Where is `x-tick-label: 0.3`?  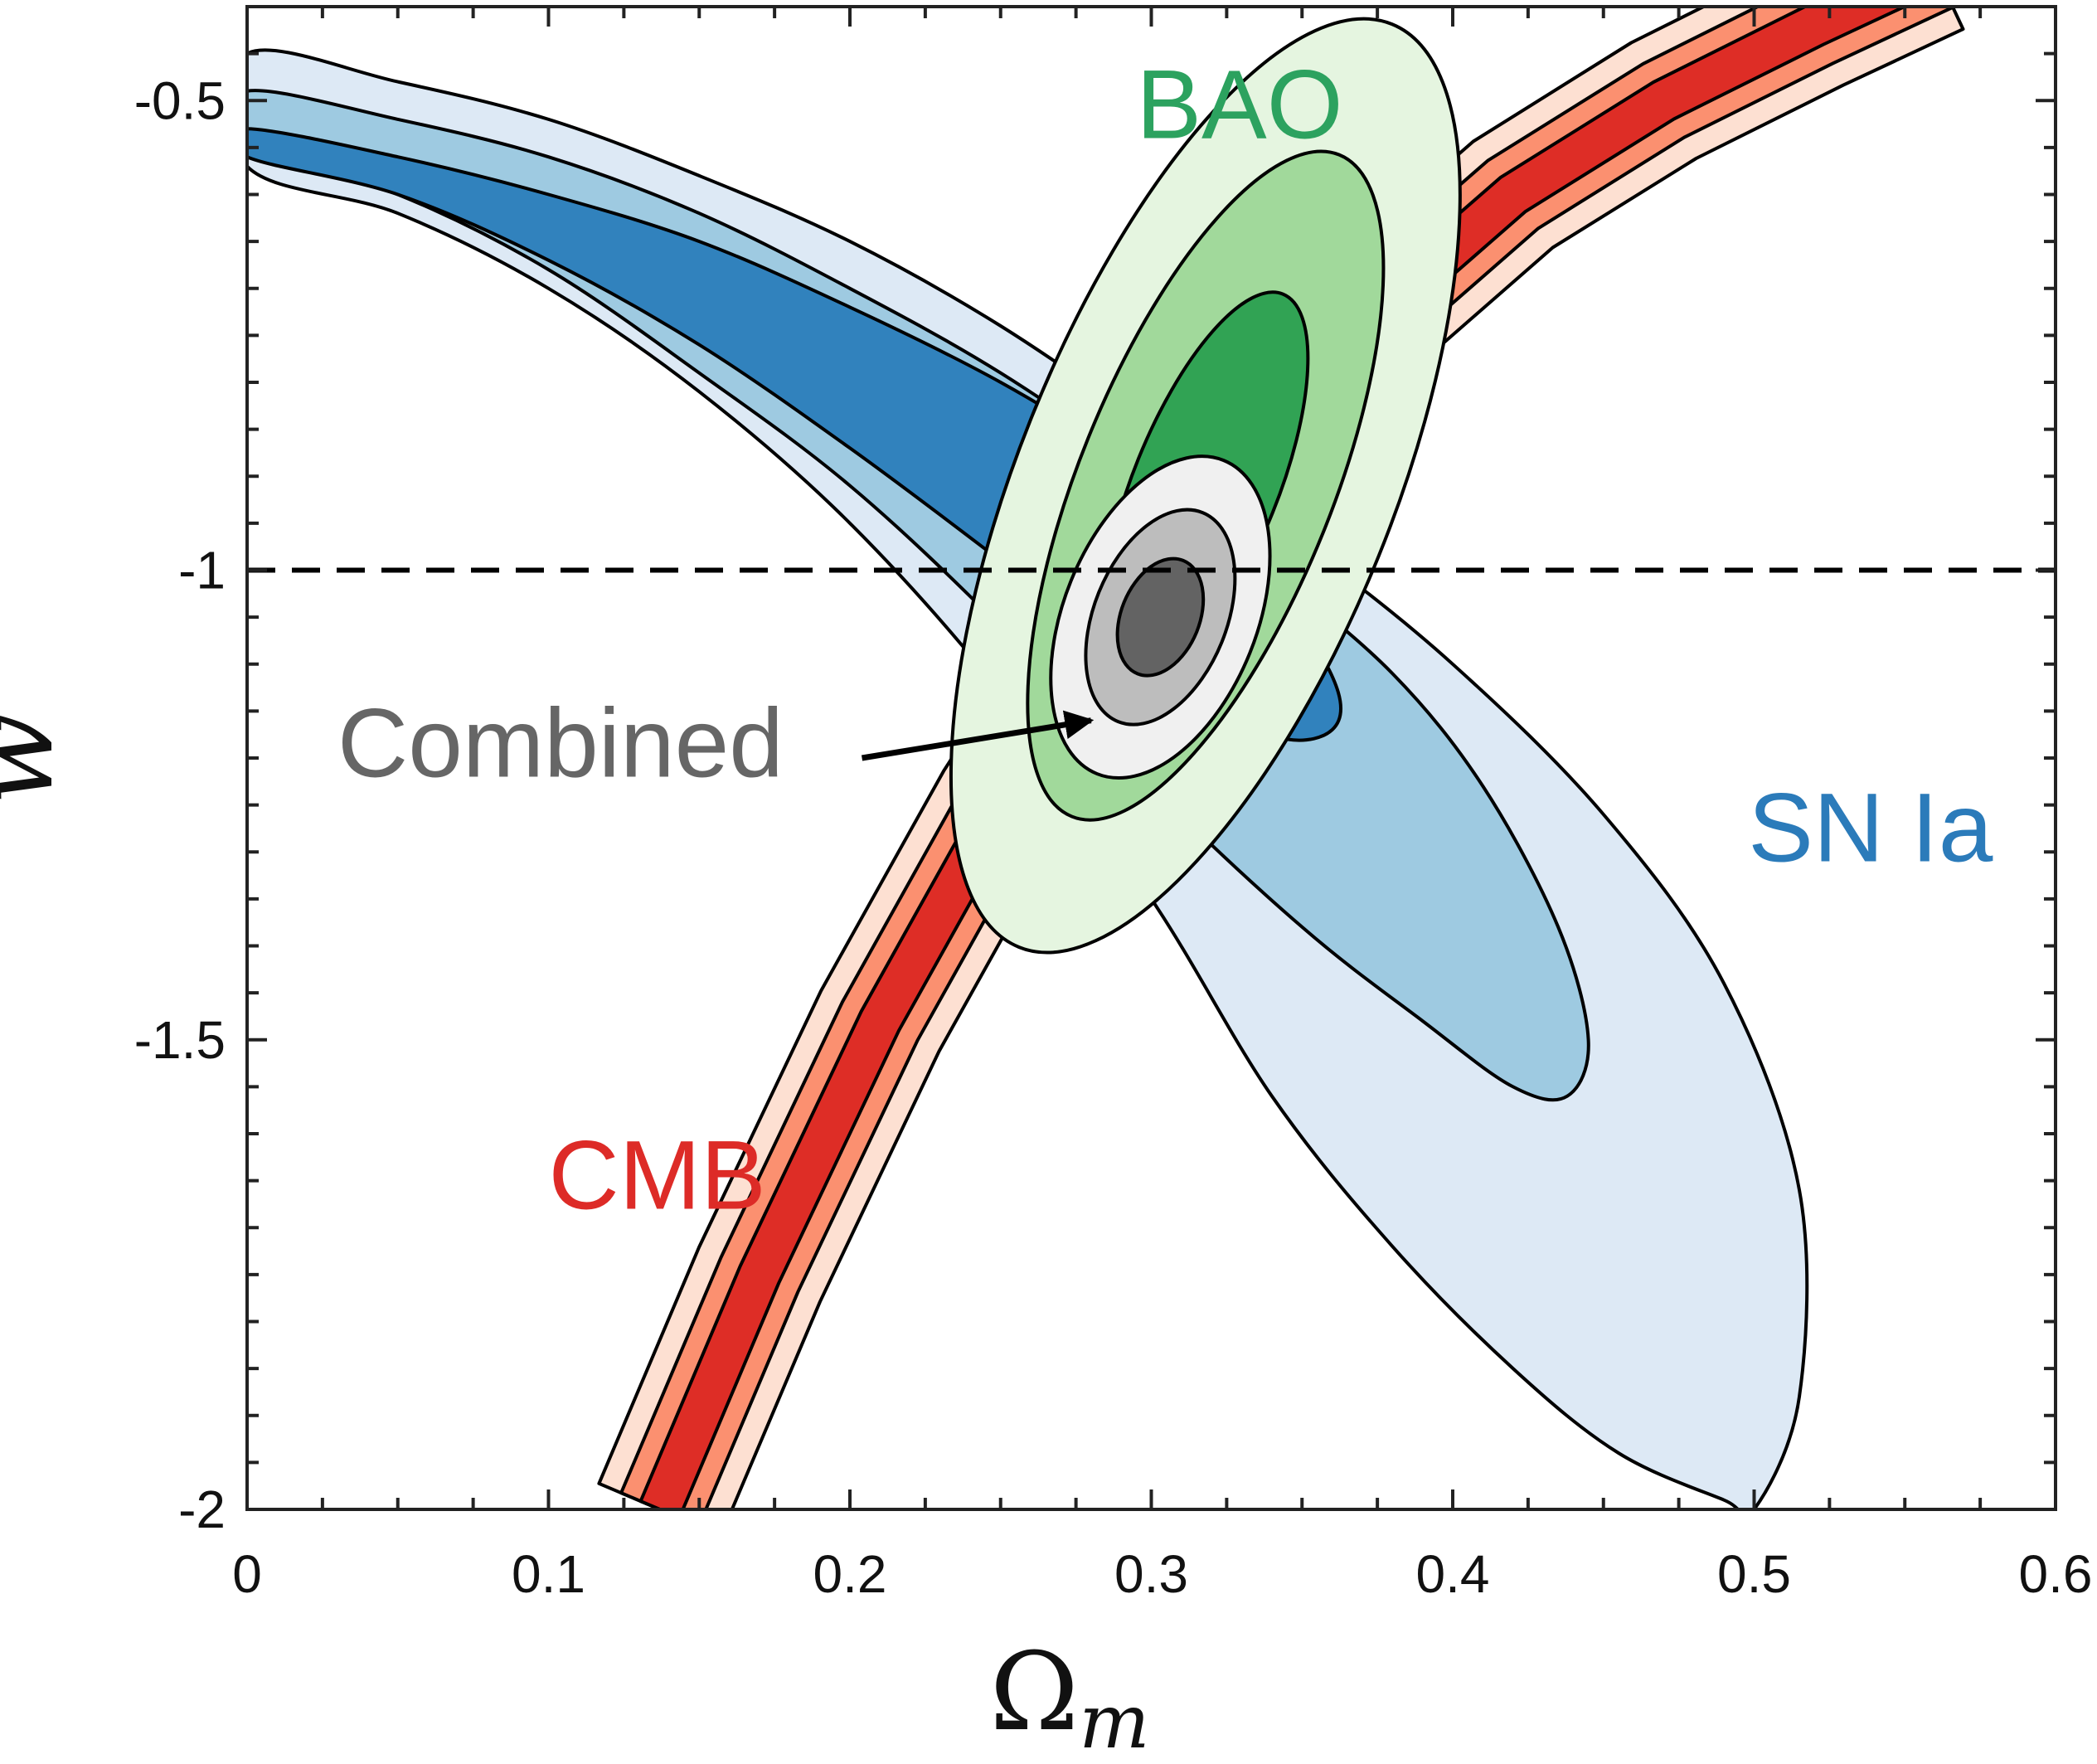 x-tick-label: 0.3 is located at coordinates (1151, 1574).